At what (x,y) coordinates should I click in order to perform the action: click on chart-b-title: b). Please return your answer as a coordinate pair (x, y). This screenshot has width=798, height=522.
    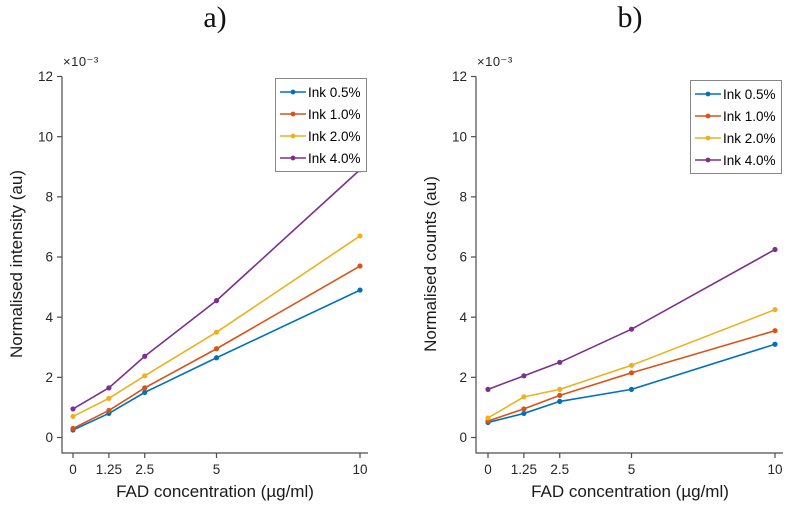
    Looking at the image, I should click on (630, 17).